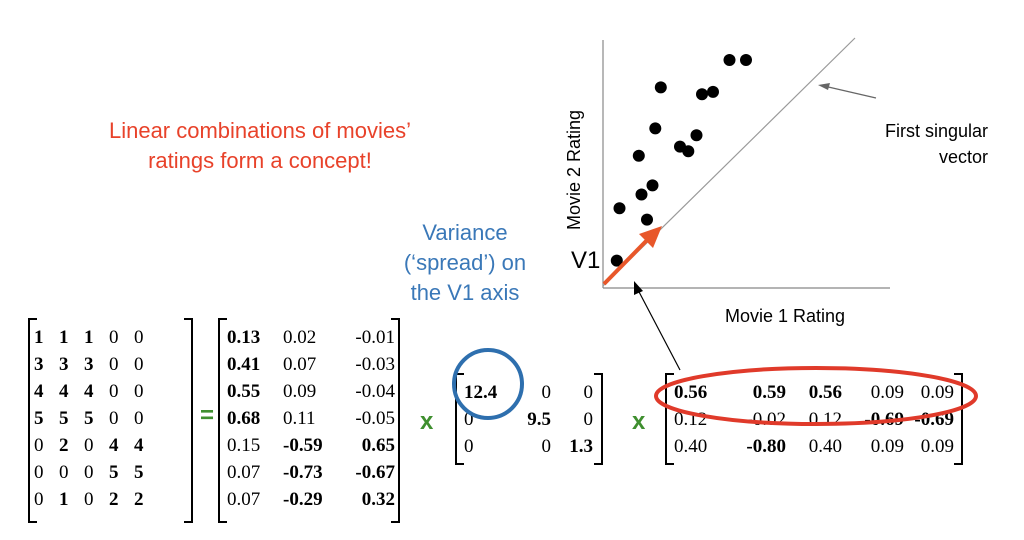  What do you see at coordinates (459, 419) in the screenshot?
I see `matrix-s-left-bracket` at bounding box center [459, 419].